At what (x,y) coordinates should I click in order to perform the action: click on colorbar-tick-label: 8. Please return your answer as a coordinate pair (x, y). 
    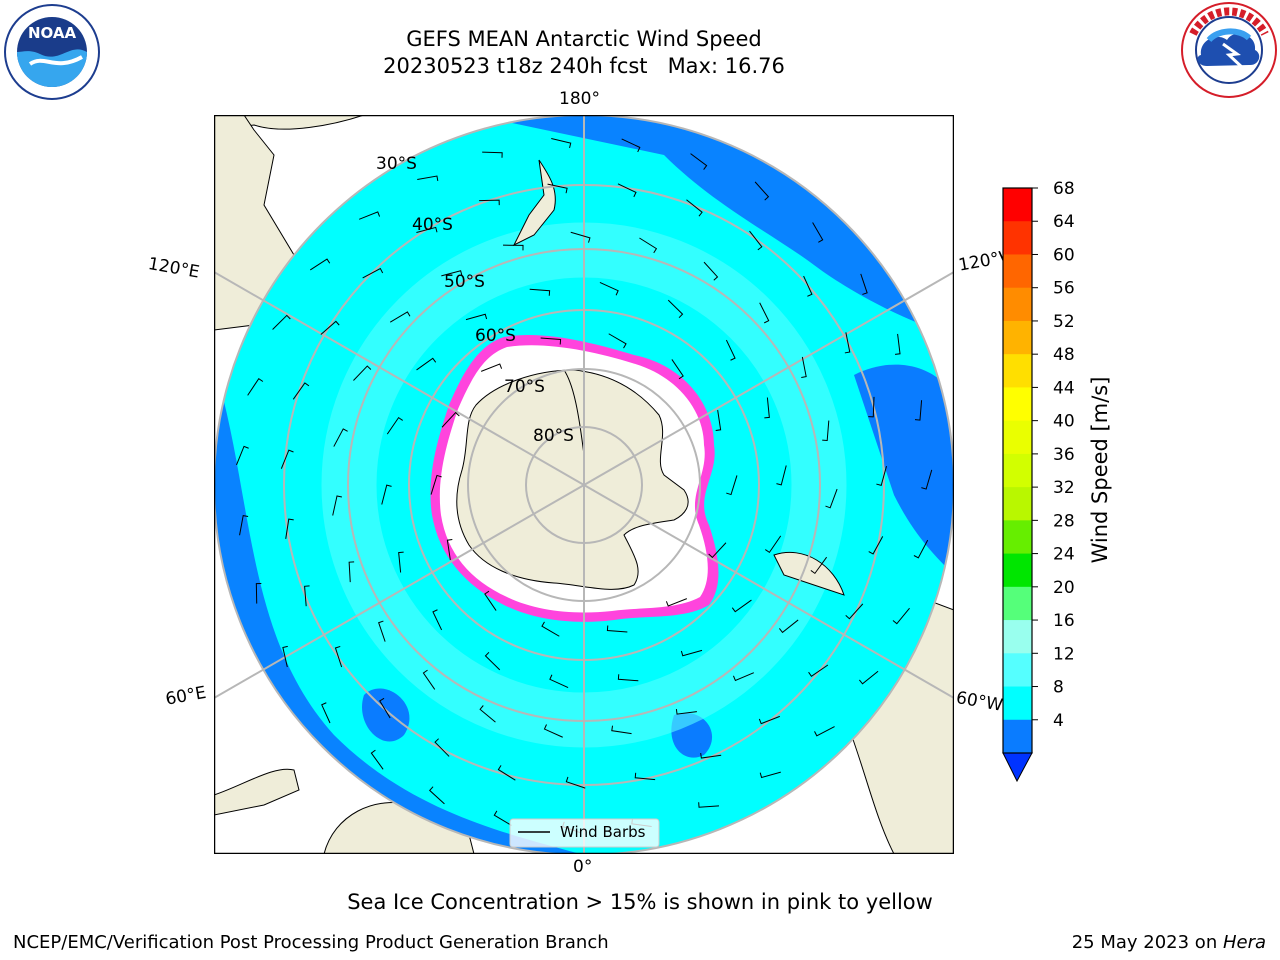
    Looking at the image, I should click on (1058, 688).